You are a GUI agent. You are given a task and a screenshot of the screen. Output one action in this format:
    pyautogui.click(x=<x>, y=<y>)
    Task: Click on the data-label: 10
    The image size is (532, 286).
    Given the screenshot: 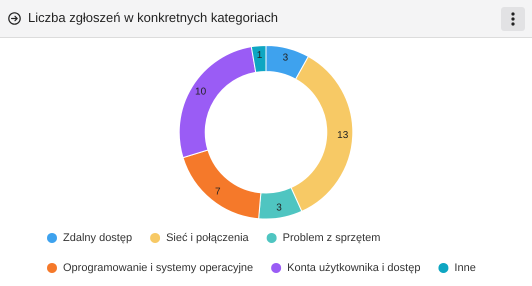 What is the action you would take?
    pyautogui.click(x=201, y=92)
    